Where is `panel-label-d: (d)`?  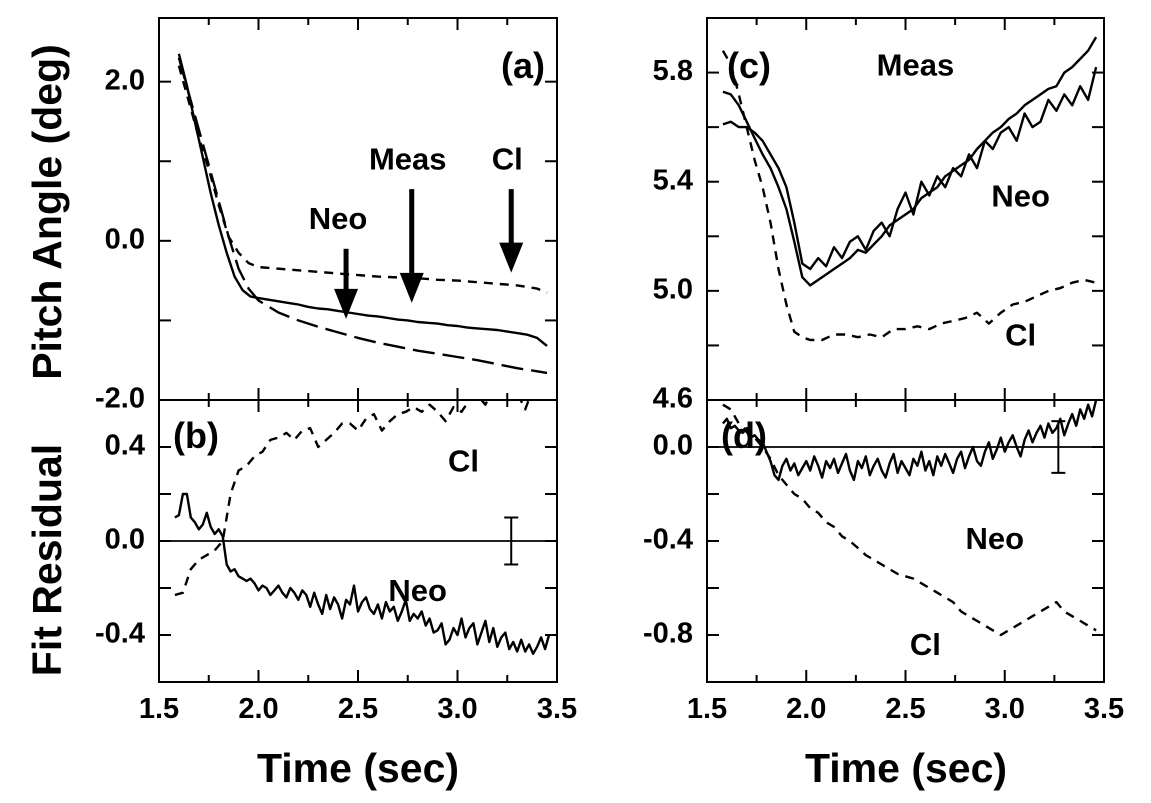
panel-label-d: (d) is located at coordinates (744, 435).